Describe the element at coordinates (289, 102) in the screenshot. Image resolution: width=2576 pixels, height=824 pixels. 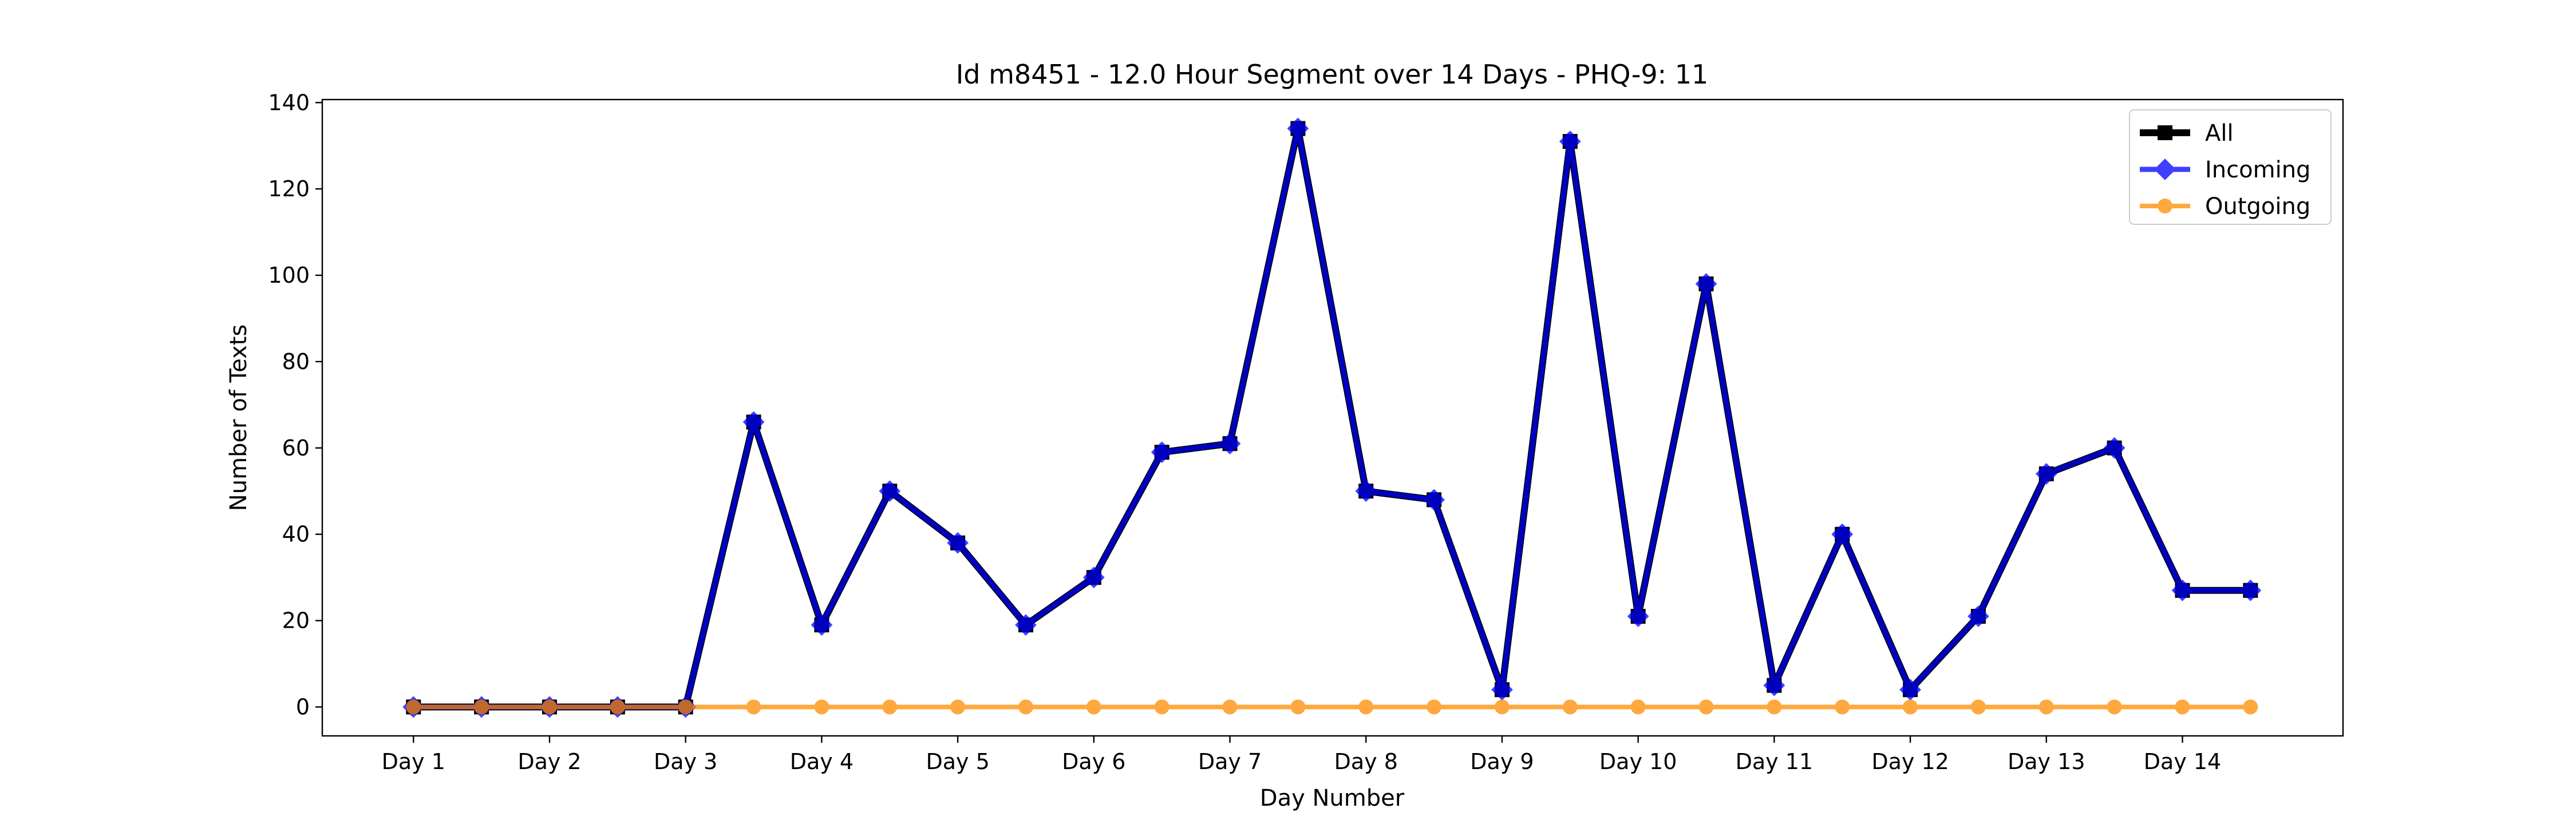
I see `y-tick-label: 140` at that location.